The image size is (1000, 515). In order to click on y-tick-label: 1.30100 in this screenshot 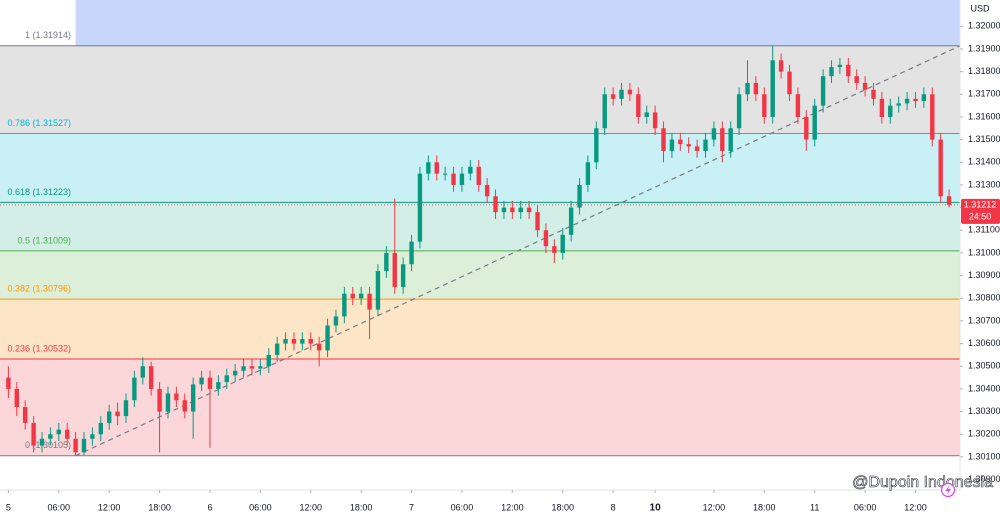, I will do `click(984, 456)`.